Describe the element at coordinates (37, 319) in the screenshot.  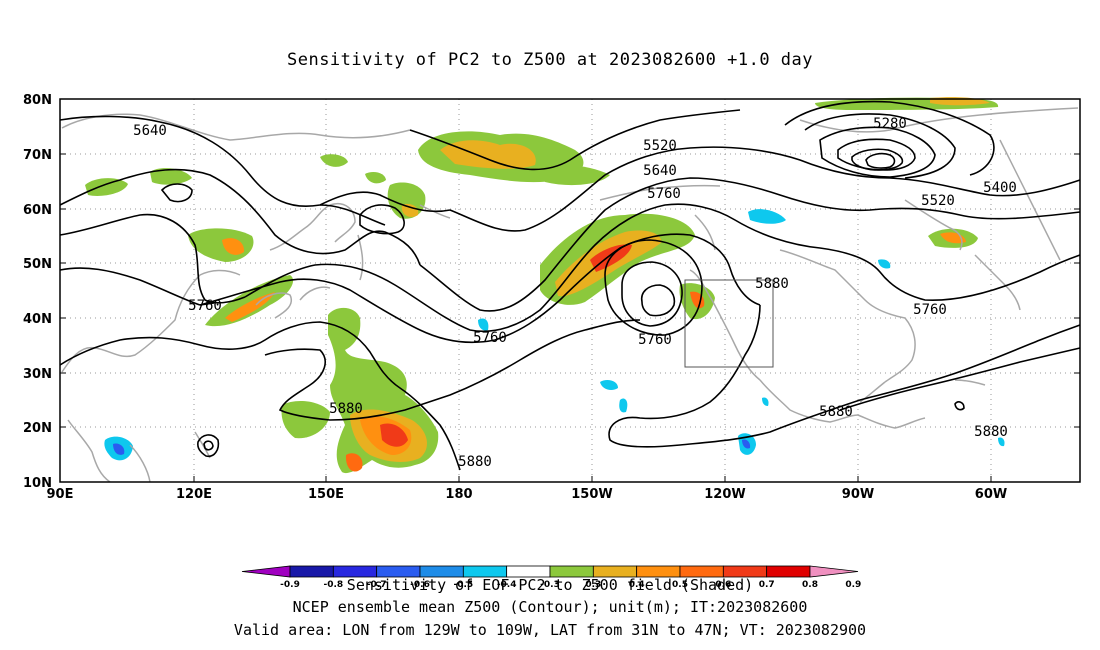
I see `lat-label-40n: 40N` at that location.